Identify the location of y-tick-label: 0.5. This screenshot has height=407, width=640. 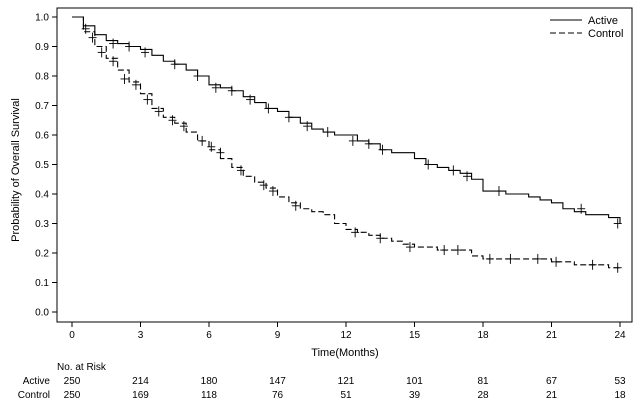
(42, 165).